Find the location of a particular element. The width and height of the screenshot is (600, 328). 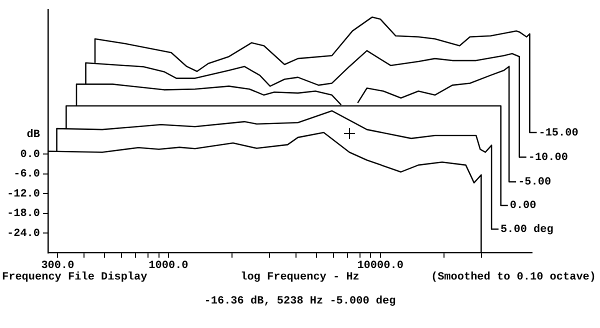

y-tick-label: -6.0 is located at coordinates (27, 174).